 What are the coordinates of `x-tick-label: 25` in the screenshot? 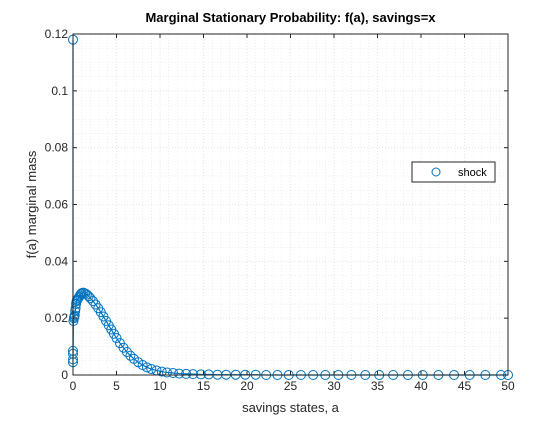 It's located at (291, 386).